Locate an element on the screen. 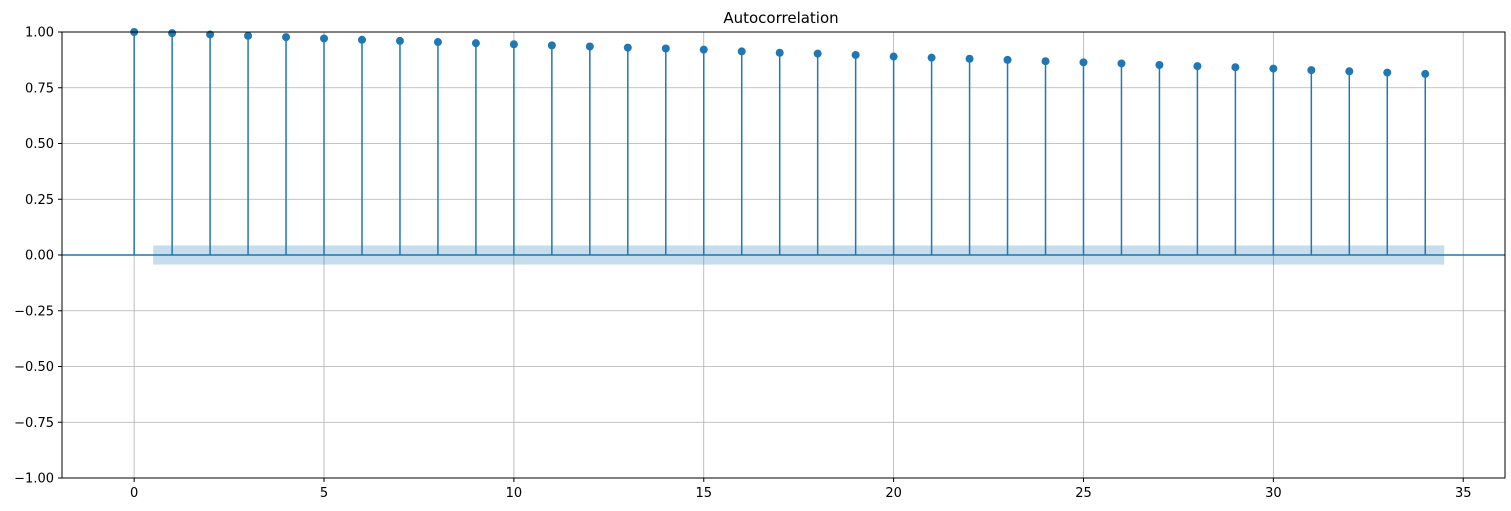 Image resolution: width=1511 pixels, height=511 pixels. y-tick-label: 0.50 is located at coordinates (39, 144).